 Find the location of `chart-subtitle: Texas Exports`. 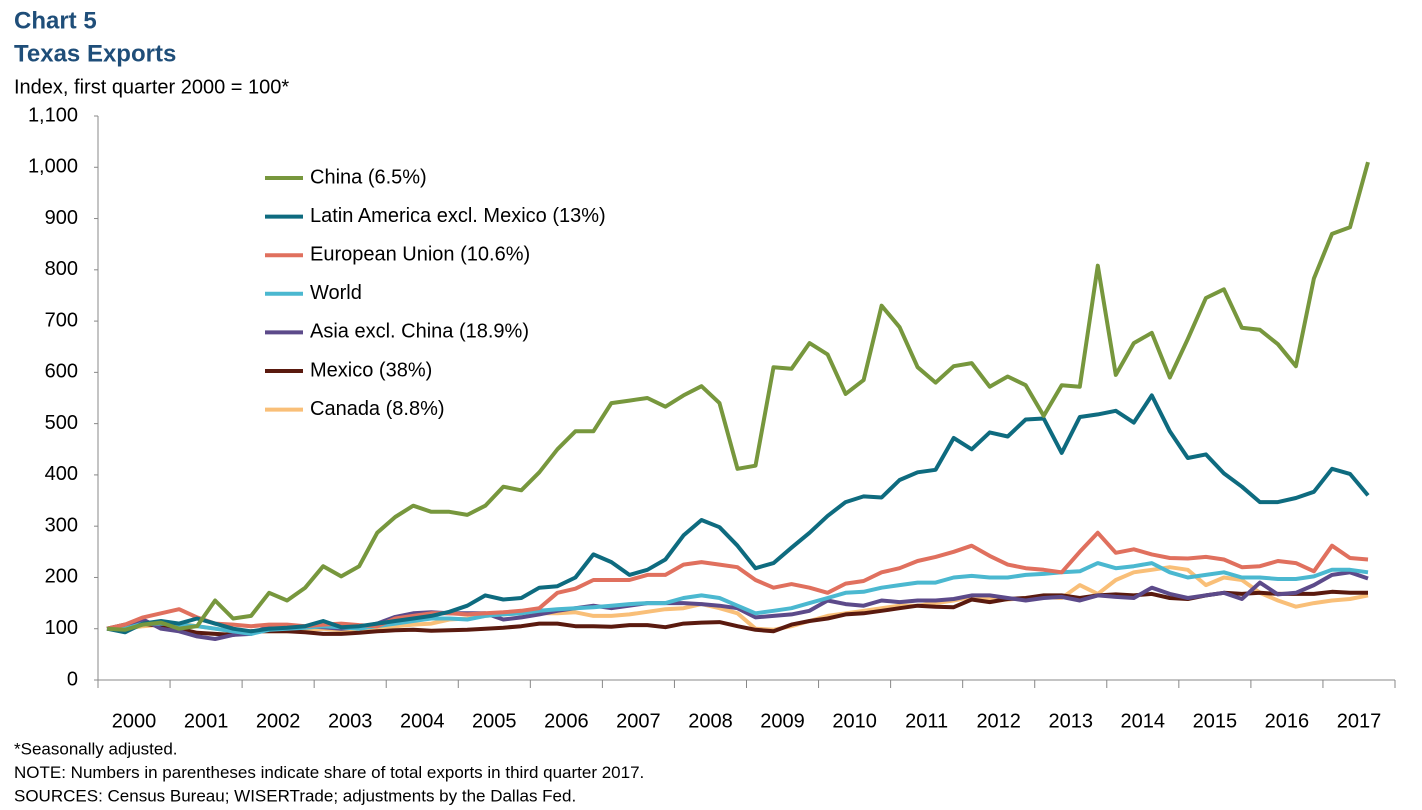

chart-subtitle: Texas Exports is located at coordinates (95, 53).